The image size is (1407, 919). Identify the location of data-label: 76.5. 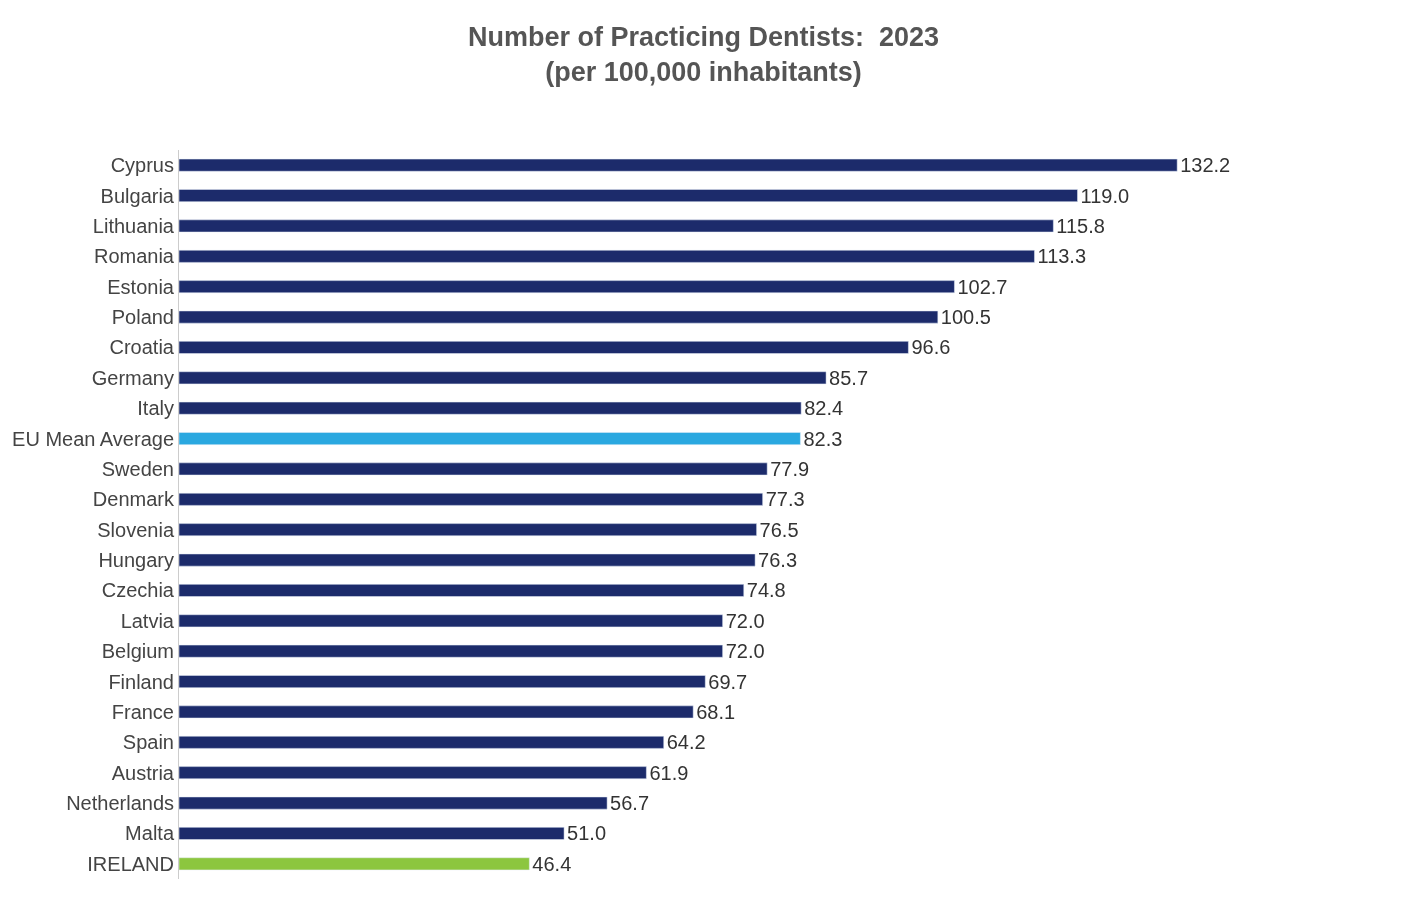
(779, 529).